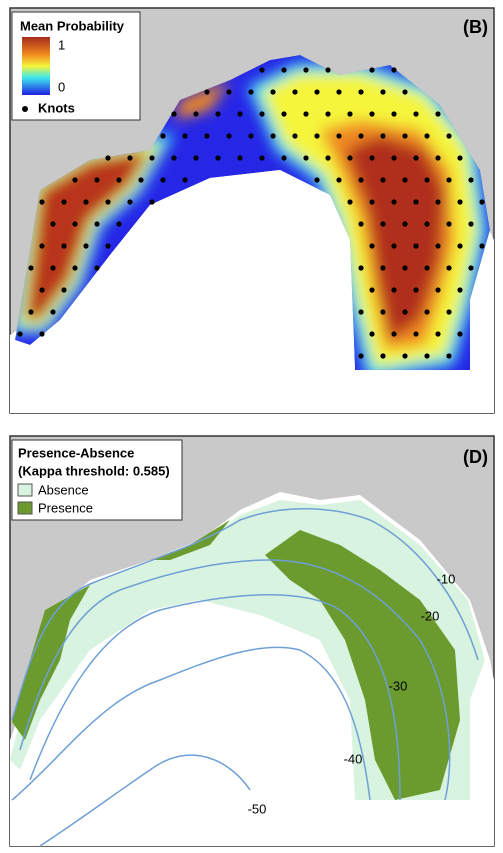 The width and height of the screenshot is (503, 853). What do you see at coordinates (25, 508) in the screenshot?
I see `presence-swatch` at bounding box center [25, 508].